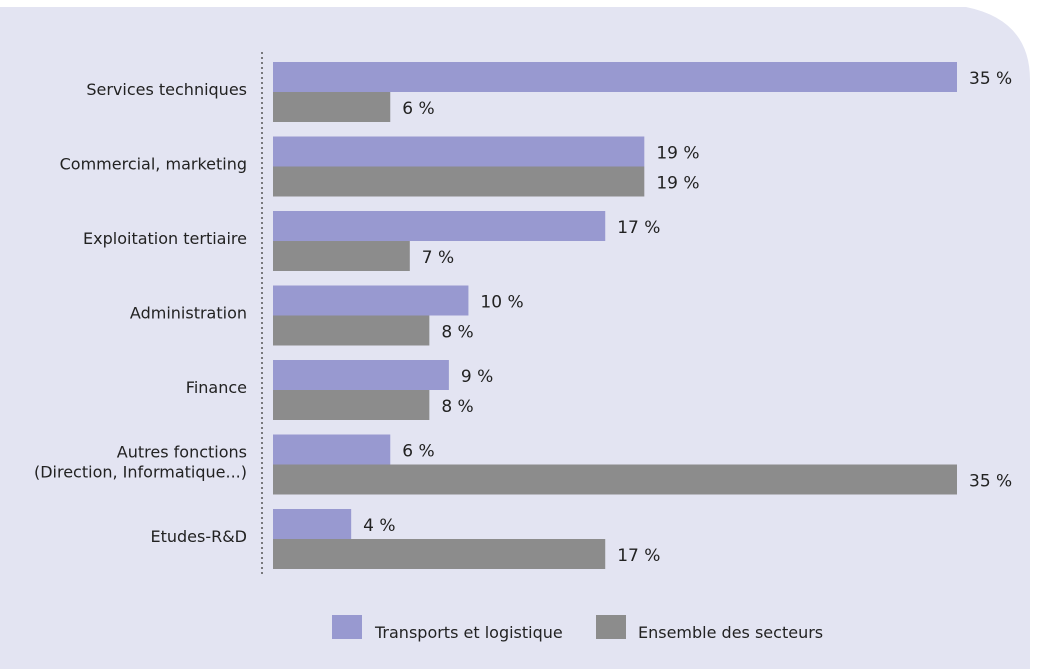 The height and width of the screenshot is (669, 1038). What do you see at coordinates (468, 632) in the screenshot?
I see `legend-label-transports: Transports et logistique` at bounding box center [468, 632].